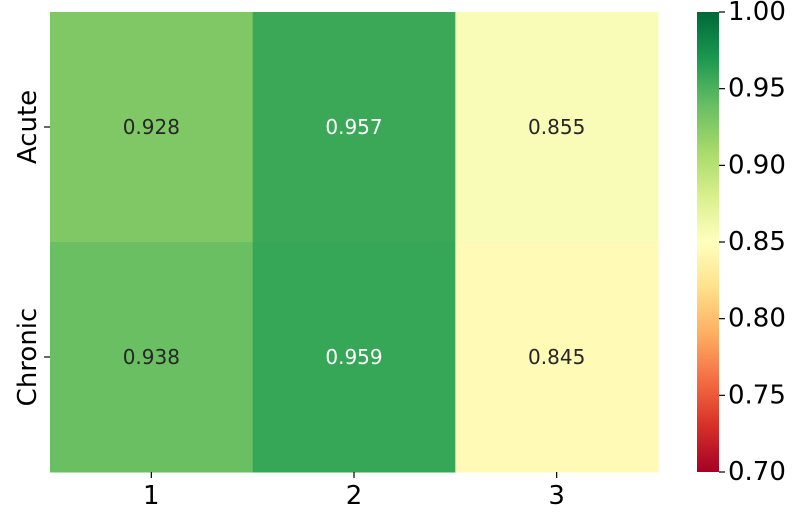 The image size is (796, 512). I want to click on cell-value-label: 0.959, so click(353, 357).